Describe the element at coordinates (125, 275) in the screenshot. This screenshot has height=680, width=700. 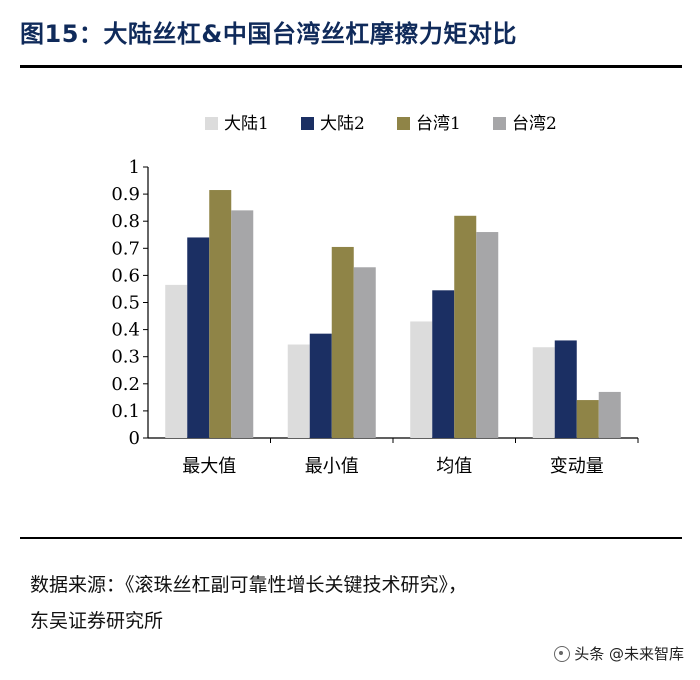
I see `y-tick-label-6: 0.6` at that location.